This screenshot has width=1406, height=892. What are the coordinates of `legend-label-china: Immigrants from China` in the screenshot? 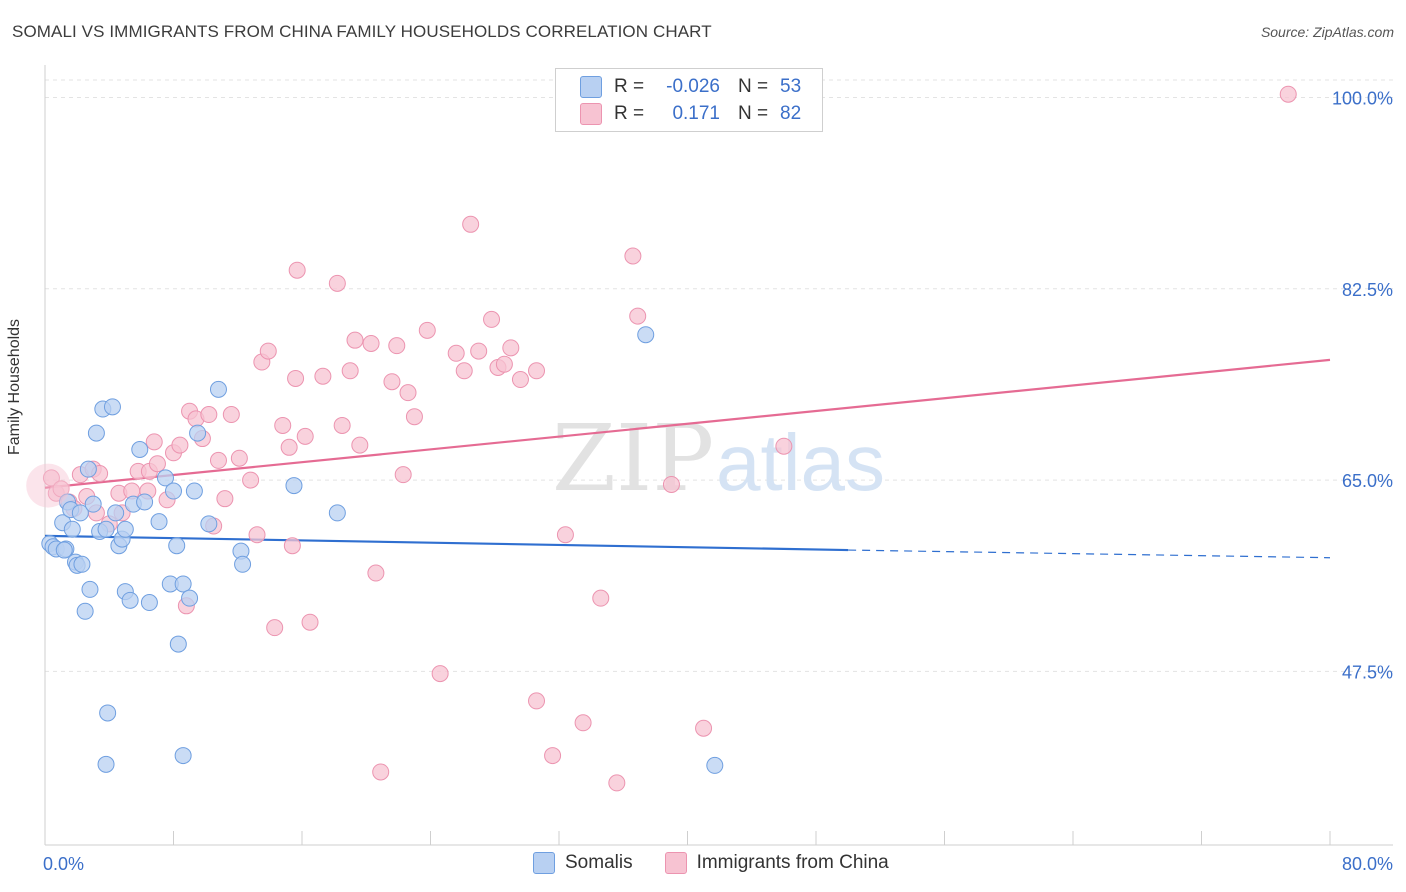 It's located at (792, 862).